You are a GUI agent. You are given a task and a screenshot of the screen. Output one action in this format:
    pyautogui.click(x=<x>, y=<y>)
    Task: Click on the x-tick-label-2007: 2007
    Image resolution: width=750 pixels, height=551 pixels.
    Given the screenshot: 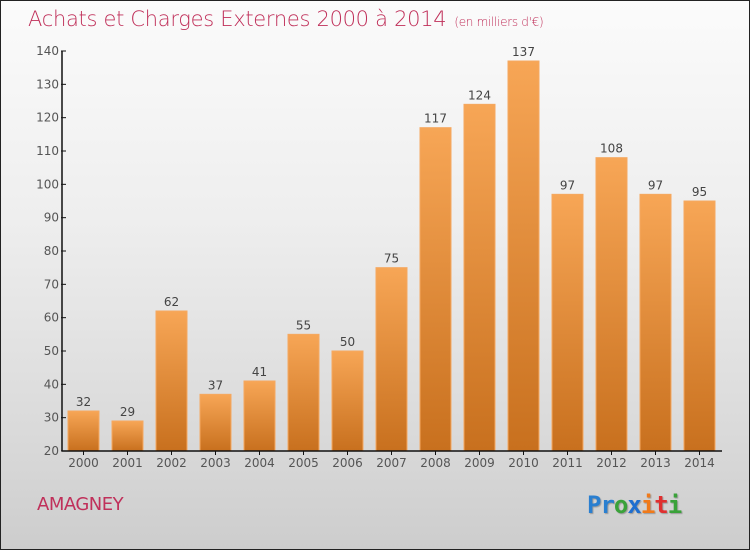 What is the action you would take?
    pyautogui.click(x=391, y=463)
    